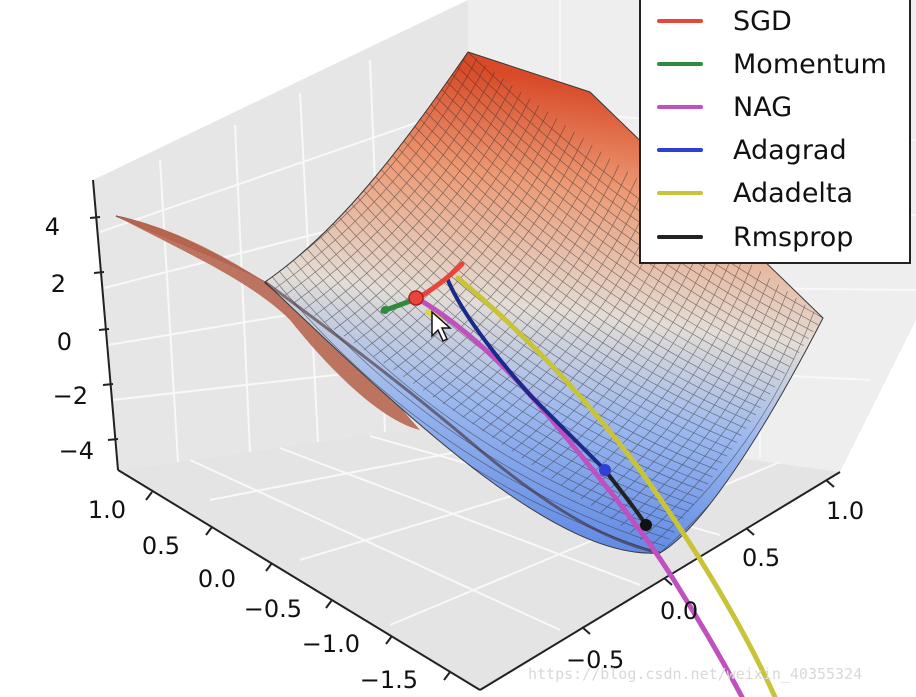 The height and width of the screenshot is (697, 916). Describe the element at coordinates (389, 680) in the screenshot. I see `x-tick-label: −1.5` at that location.